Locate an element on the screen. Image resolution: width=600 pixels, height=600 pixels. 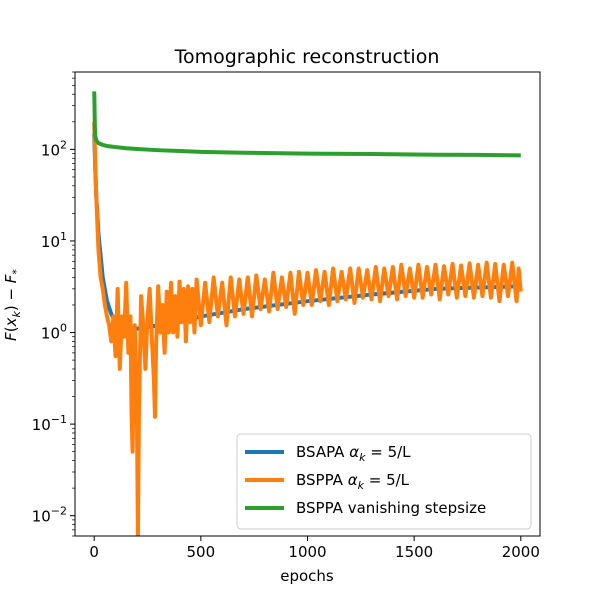
x-tick-label: 2000 is located at coordinates (521, 552).